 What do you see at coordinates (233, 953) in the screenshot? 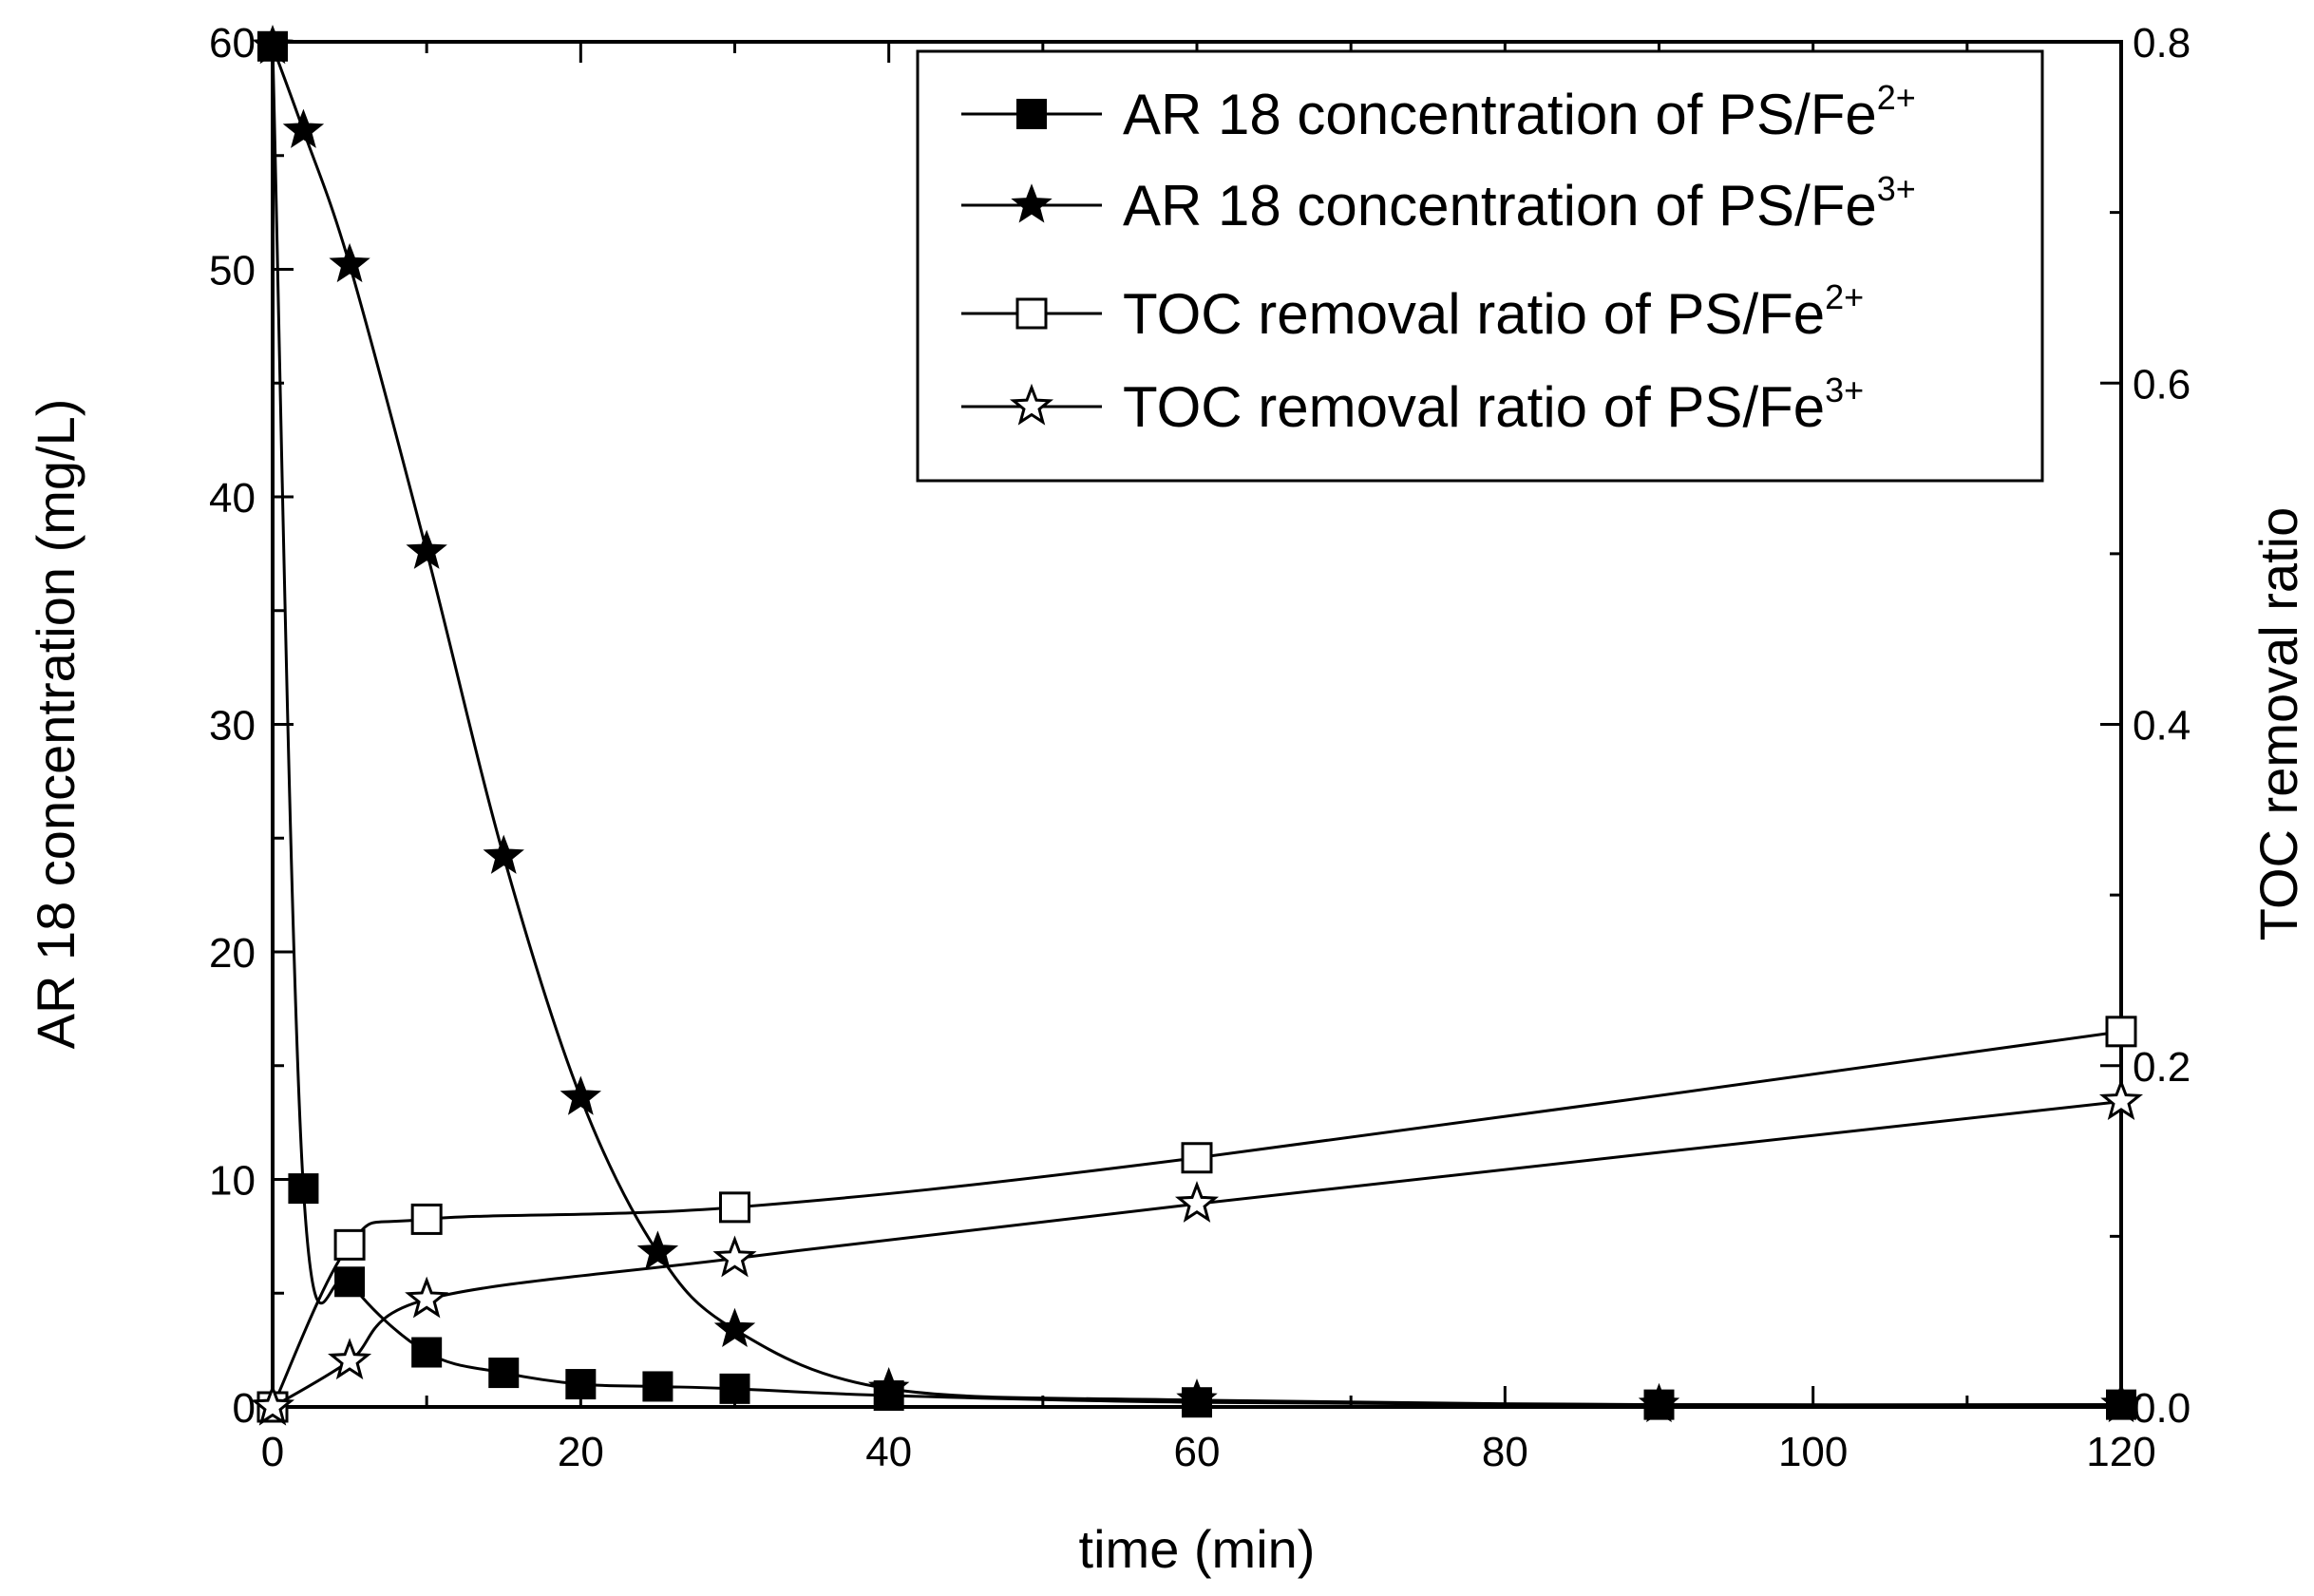
I see `y-left-tick-label: 20` at bounding box center [233, 953].